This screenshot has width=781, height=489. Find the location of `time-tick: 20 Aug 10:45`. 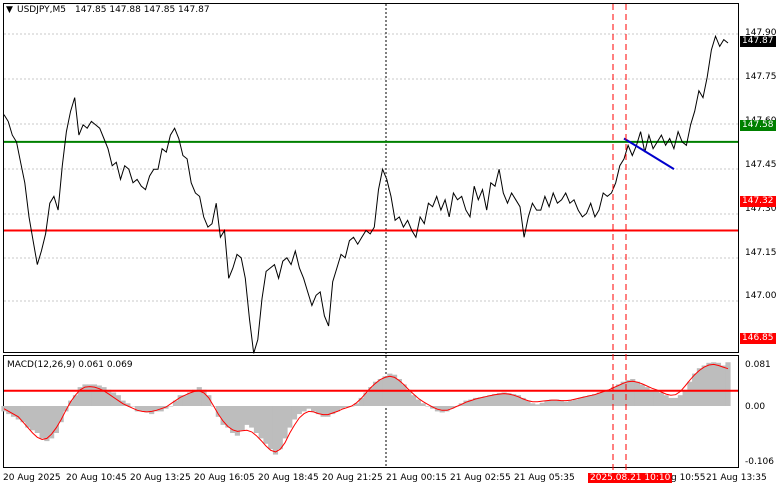

time-tick: 20 Aug 10:45 is located at coordinates (96, 478).